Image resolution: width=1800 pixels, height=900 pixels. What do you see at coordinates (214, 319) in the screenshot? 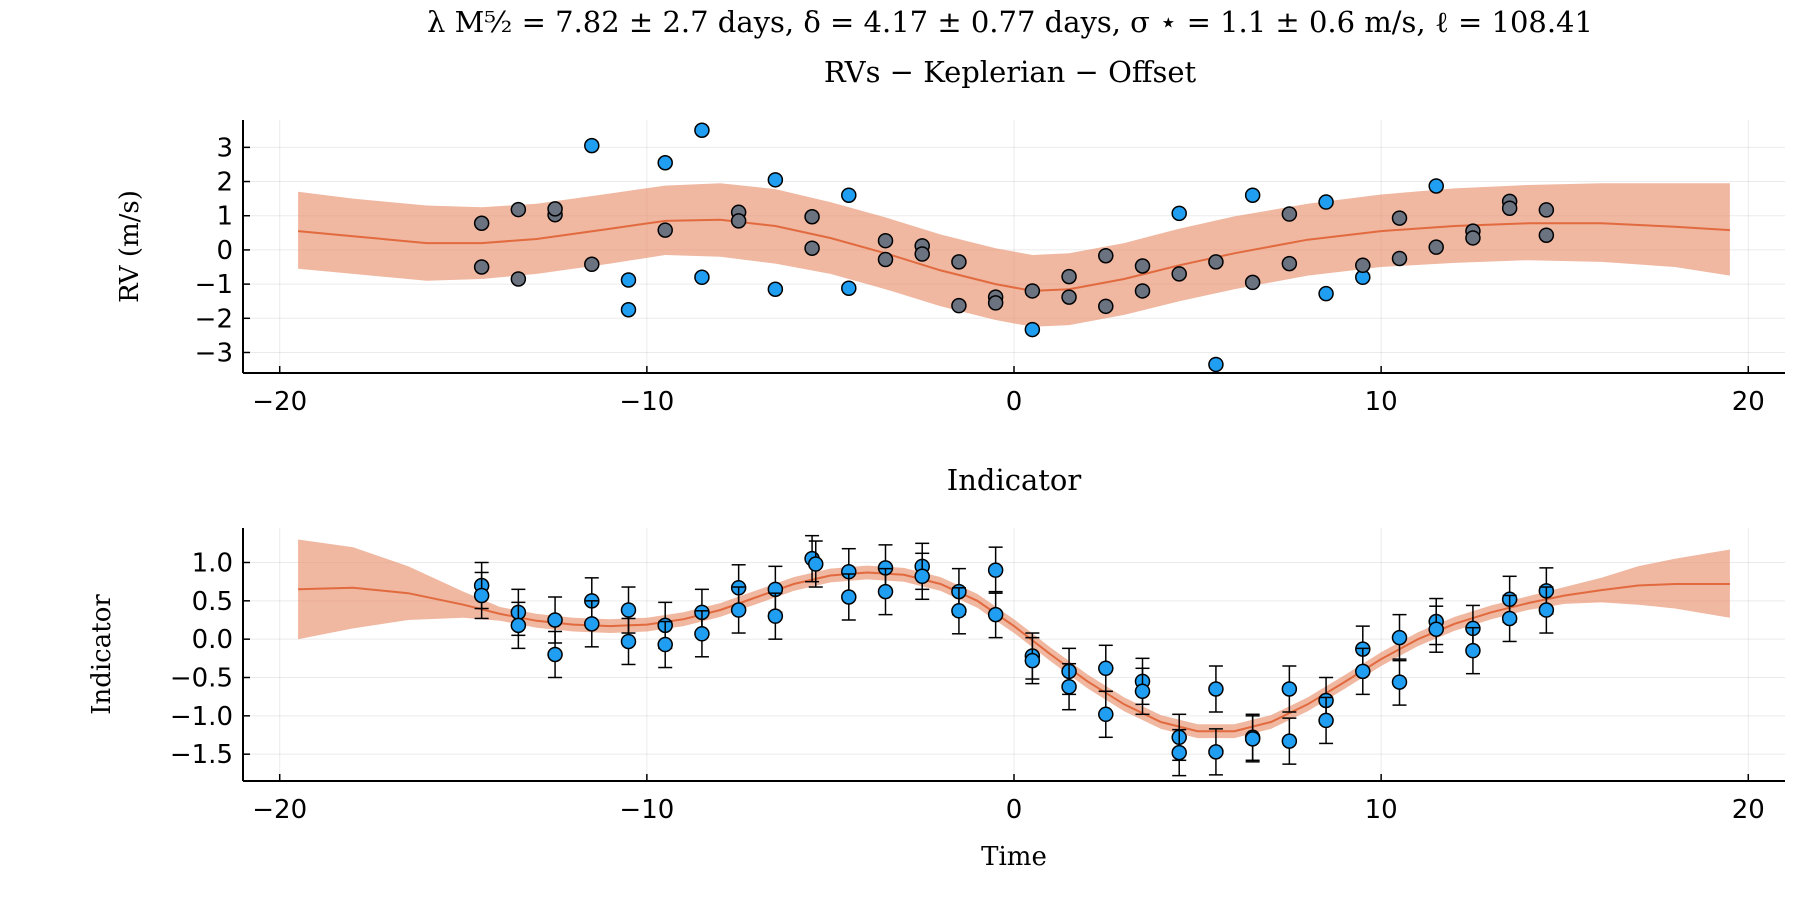
I see `y-tick-label: −2` at bounding box center [214, 319].